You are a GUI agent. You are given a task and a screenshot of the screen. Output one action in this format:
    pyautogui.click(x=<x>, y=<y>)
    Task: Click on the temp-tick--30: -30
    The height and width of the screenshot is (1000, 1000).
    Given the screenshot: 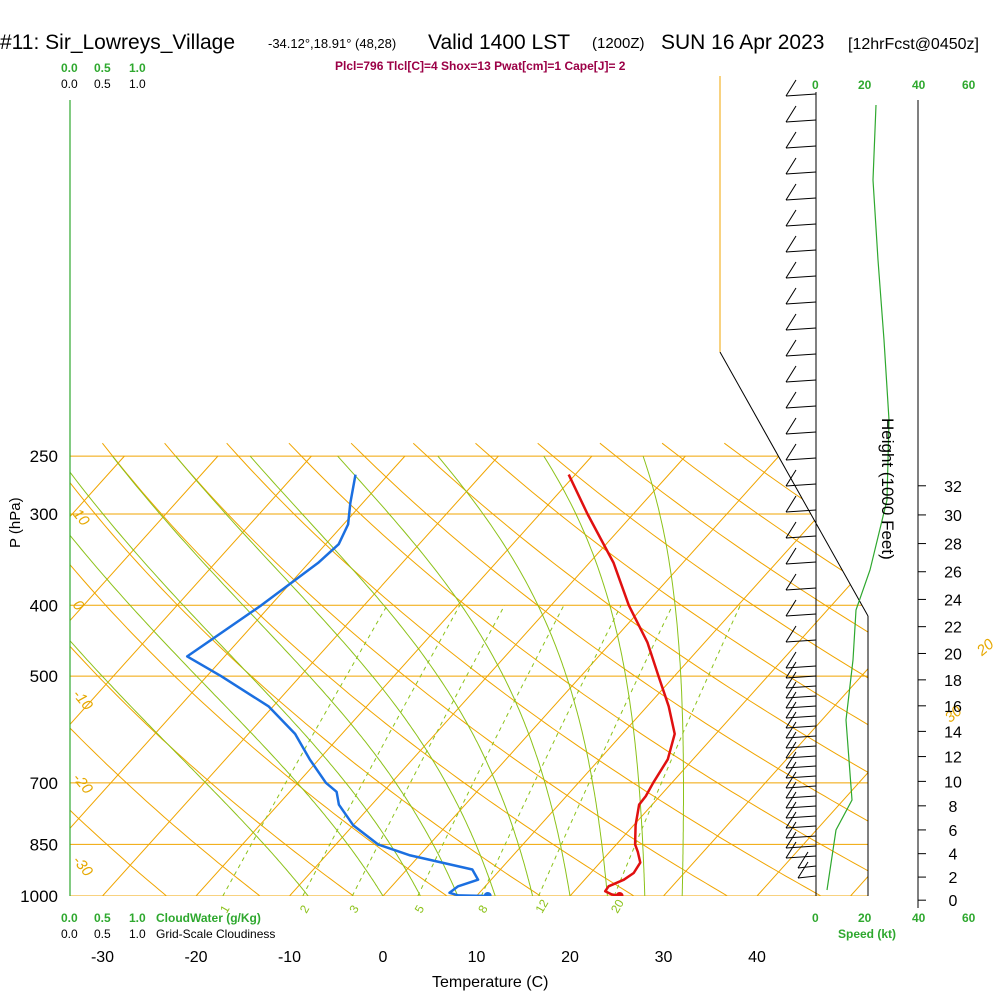 What is the action you would take?
    pyautogui.click(x=102, y=957)
    